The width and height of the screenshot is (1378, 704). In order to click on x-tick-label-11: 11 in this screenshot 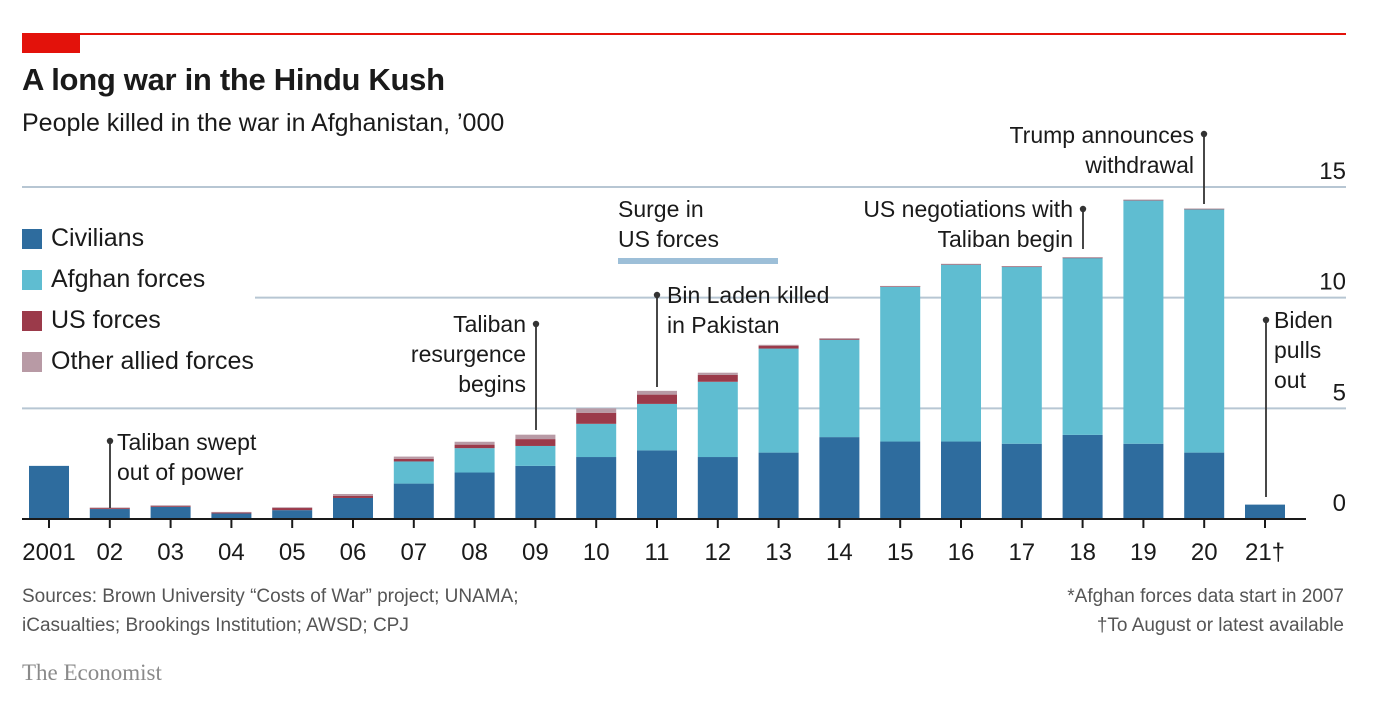, I will do `click(657, 552)`.